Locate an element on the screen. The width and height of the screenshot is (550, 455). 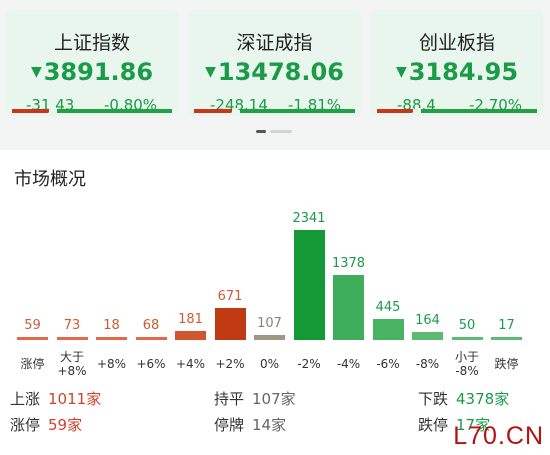
stat-flat: 持平 107家 is located at coordinates (255, 399).